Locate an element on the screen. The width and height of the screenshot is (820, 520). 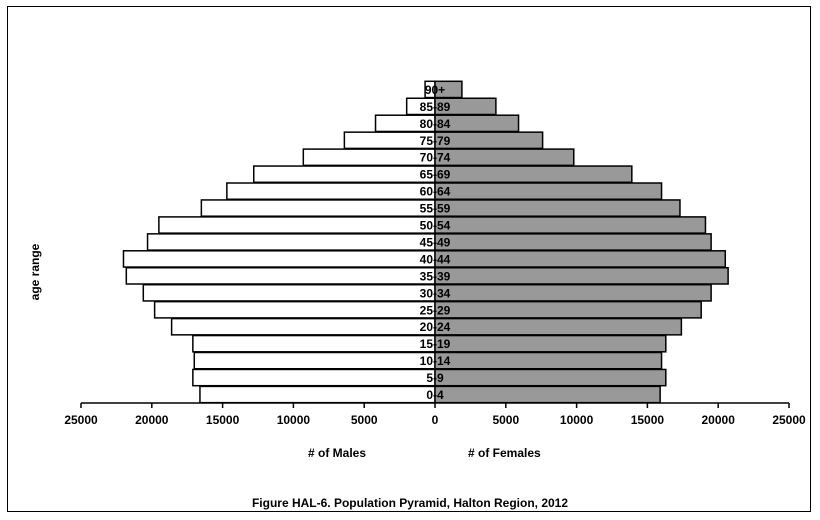
category-label: 60-64 is located at coordinates (435, 192).